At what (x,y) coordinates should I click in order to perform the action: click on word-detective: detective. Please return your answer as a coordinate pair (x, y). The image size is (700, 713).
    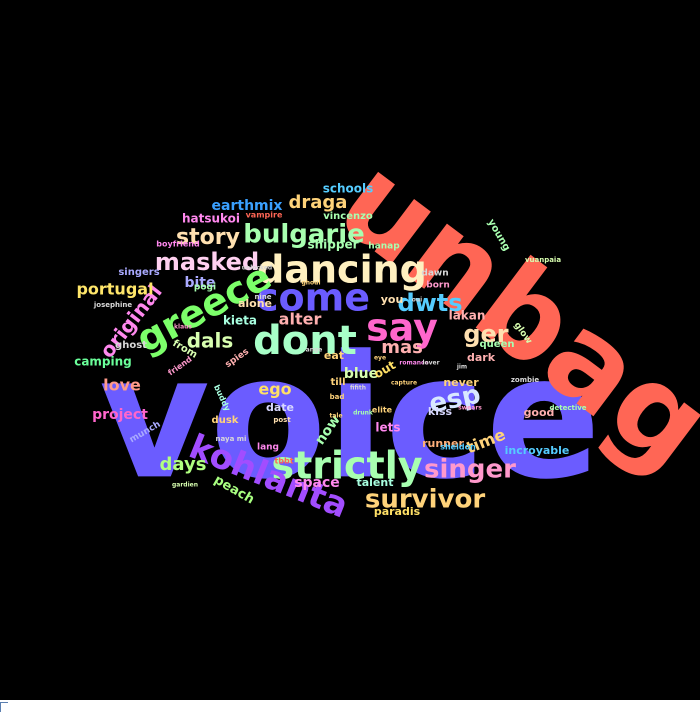
    Looking at the image, I should click on (567, 408).